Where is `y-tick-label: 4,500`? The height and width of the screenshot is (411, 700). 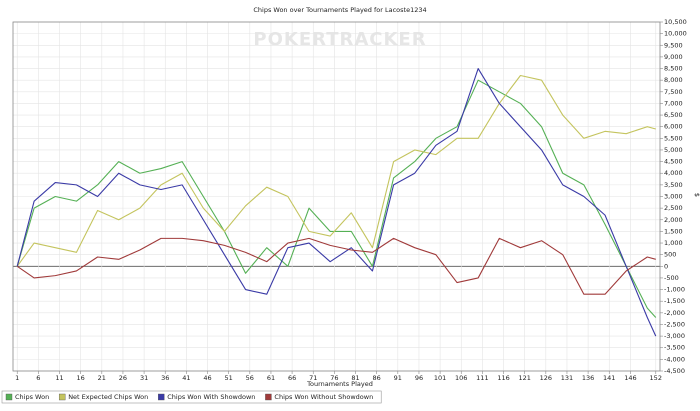
y-tick-label: 4,500 is located at coordinates (673, 162).